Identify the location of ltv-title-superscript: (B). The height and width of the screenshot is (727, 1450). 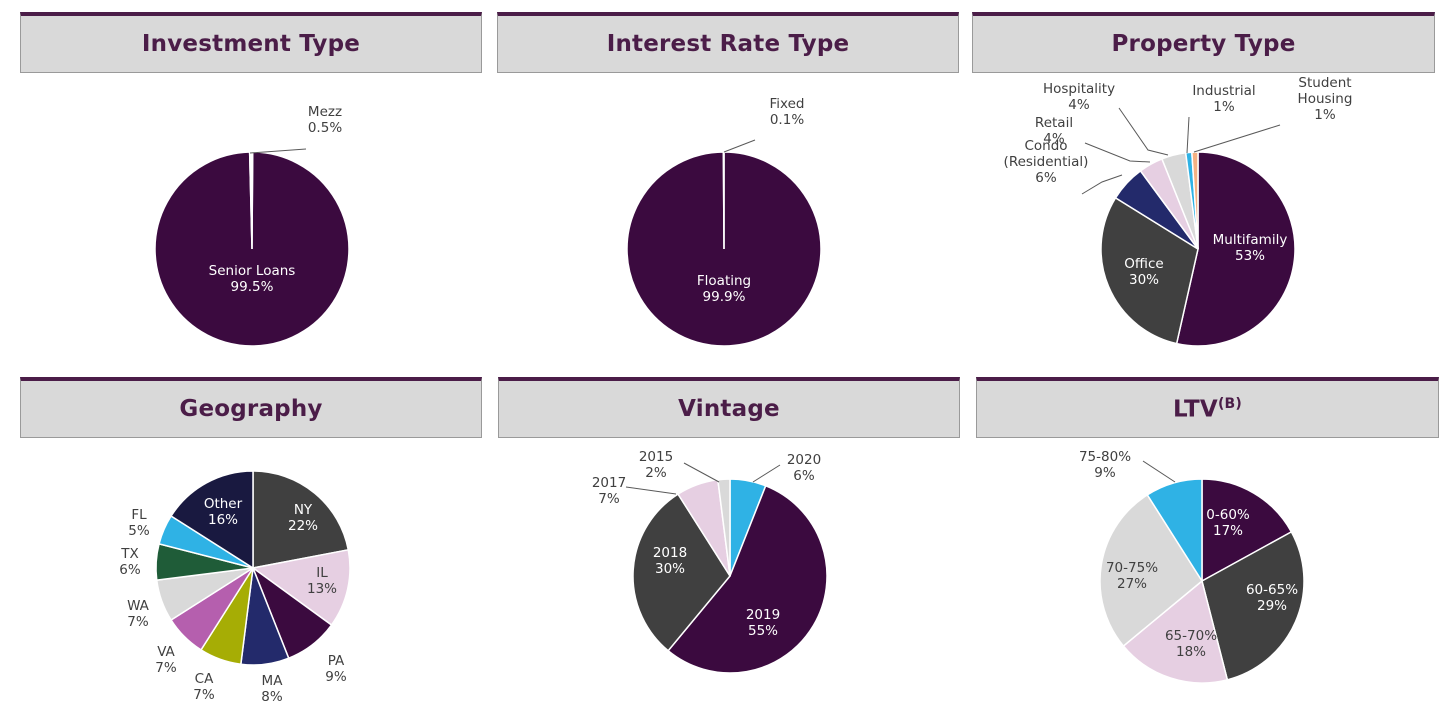
(1230, 403).